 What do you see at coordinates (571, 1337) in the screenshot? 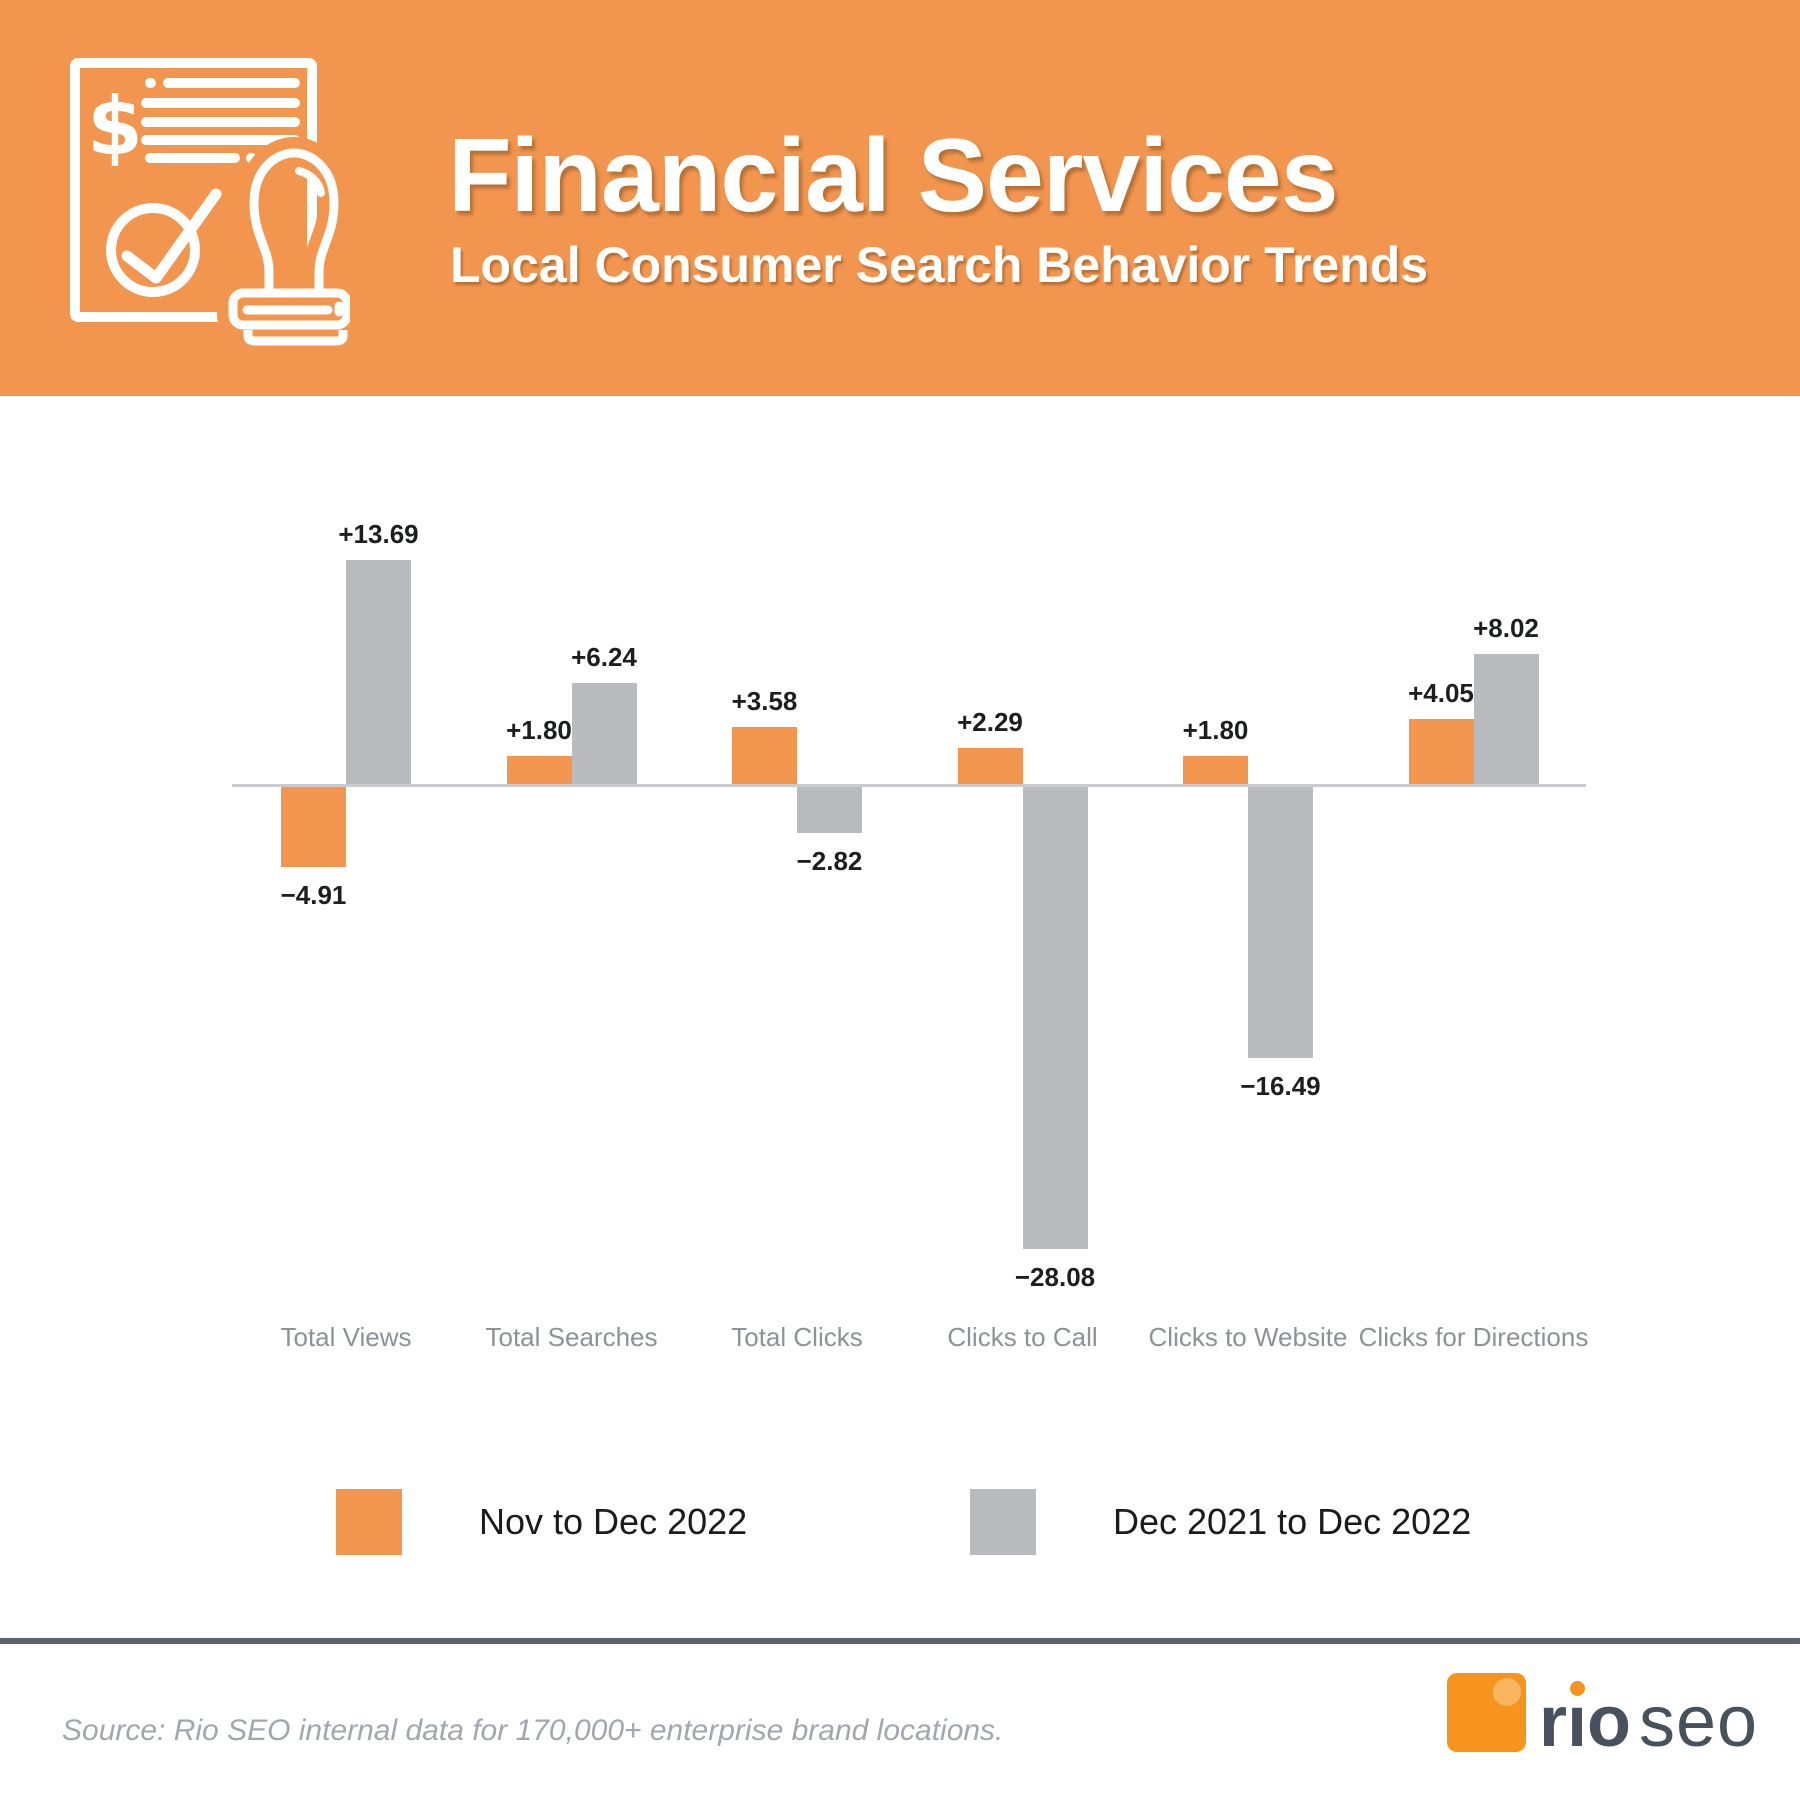
I see `category-label-total-searches: Total Searches` at bounding box center [571, 1337].